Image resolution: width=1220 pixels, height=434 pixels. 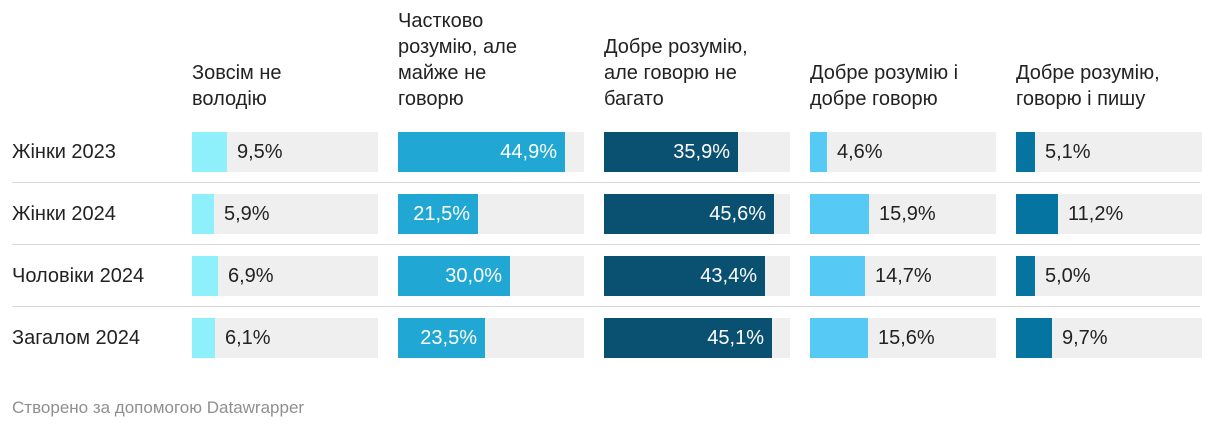 I want to click on bar-track: 43,4%, so click(x=697, y=276).